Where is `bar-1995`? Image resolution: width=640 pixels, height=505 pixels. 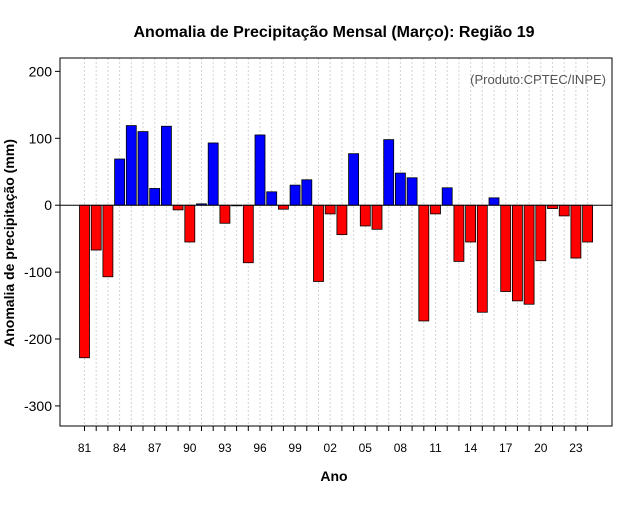
bar-1995 is located at coordinates (248, 234).